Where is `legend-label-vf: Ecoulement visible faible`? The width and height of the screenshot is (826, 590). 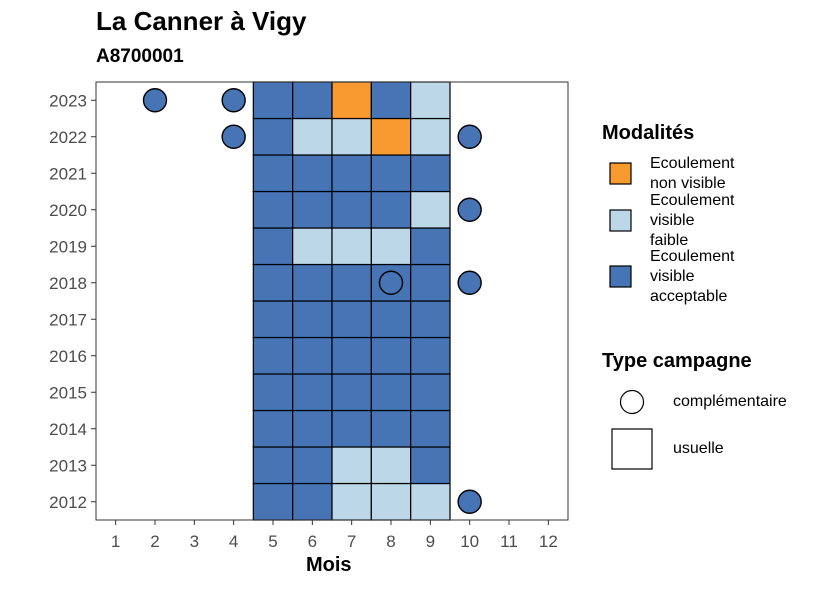
legend-label-vf: Ecoulement visible faible is located at coordinates (692, 221).